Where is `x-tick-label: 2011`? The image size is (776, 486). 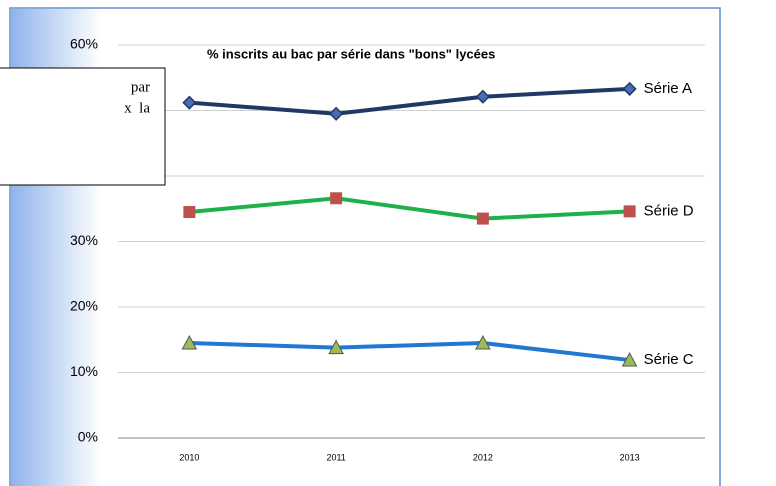 x-tick-label: 2011 is located at coordinates (335, 457).